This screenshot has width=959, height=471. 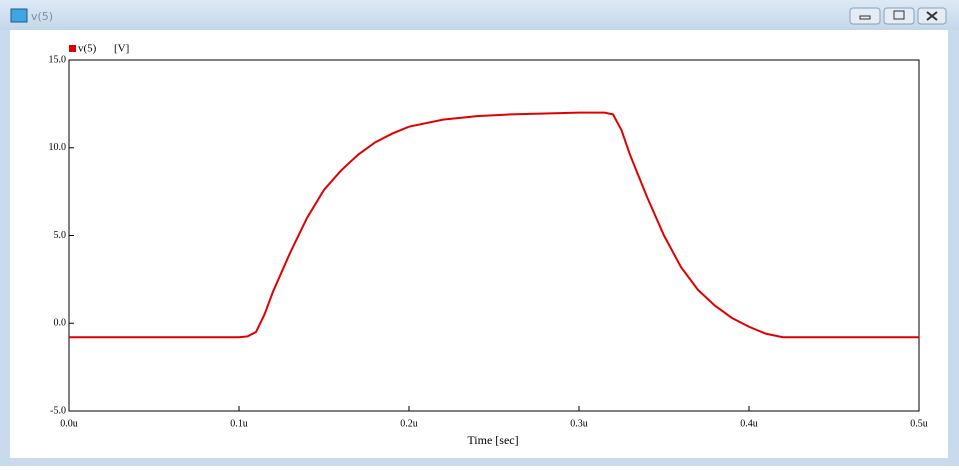 I want to click on window-title: v(5), so click(x=42, y=16).